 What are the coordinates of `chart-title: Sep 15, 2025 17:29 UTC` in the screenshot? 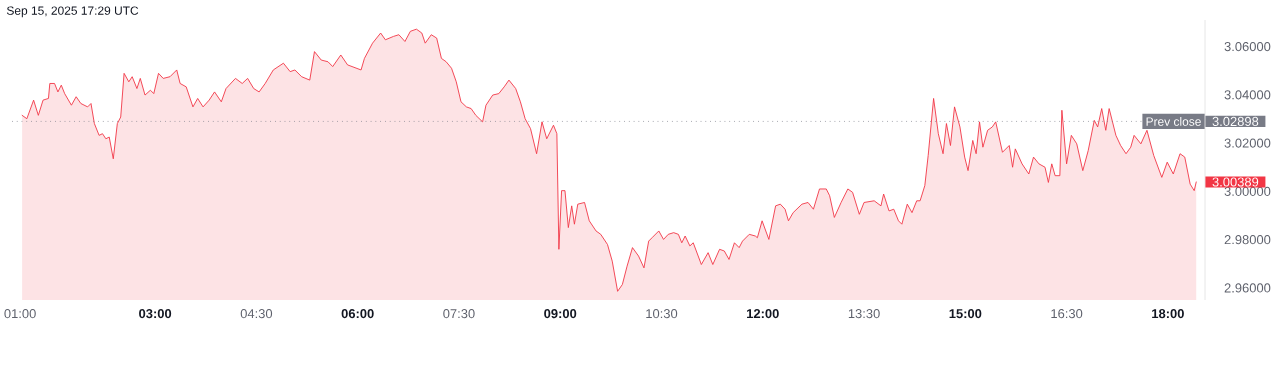 It's located at (72, 12).